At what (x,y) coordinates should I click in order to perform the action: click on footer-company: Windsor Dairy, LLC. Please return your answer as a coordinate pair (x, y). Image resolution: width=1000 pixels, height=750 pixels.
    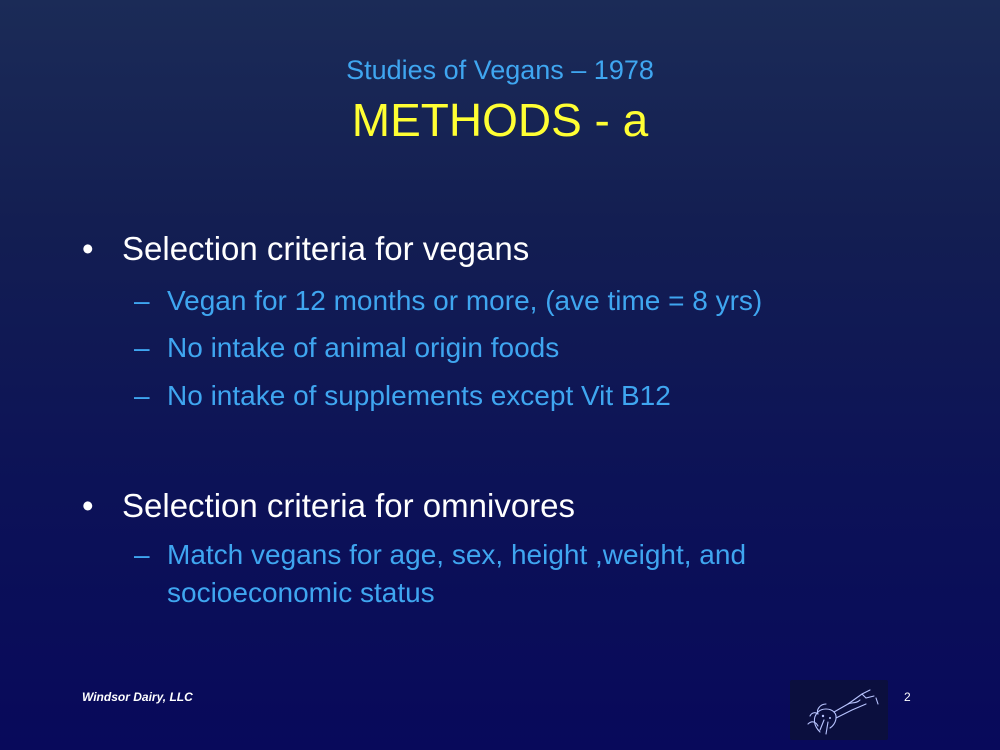
    Looking at the image, I should click on (137, 697).